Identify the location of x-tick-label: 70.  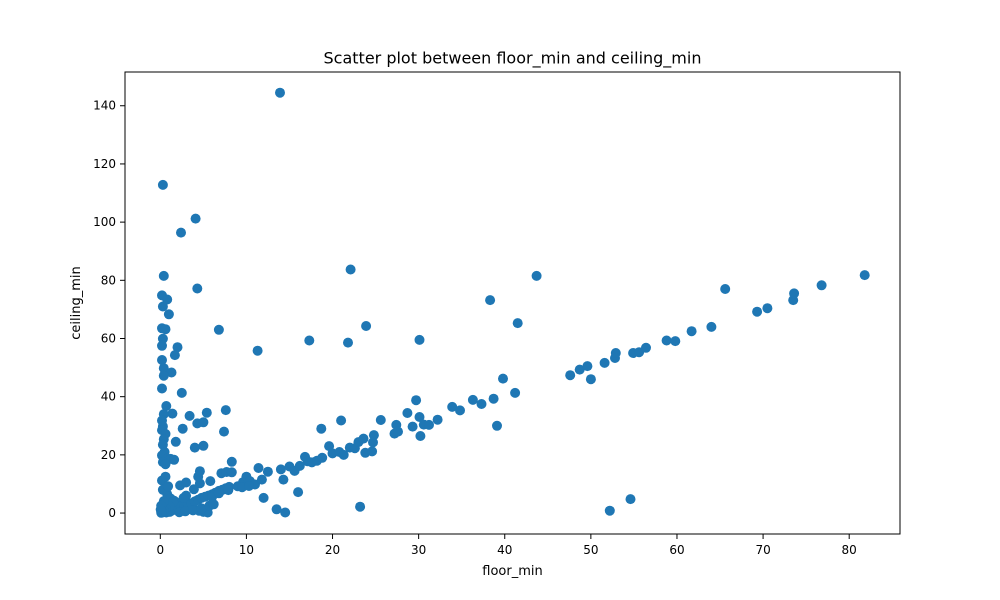
(762, 550).